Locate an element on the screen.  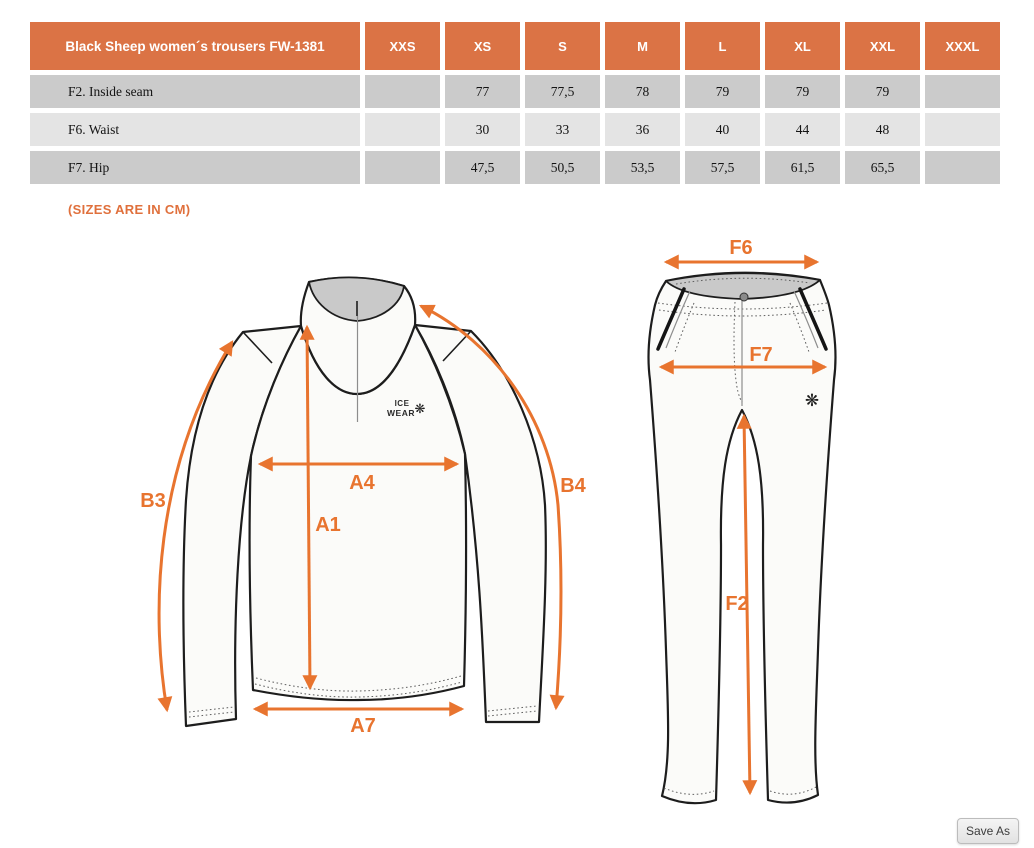
table-title: Black Sheep women´s trousers FW-1381 is located at coordinates (195, 46).